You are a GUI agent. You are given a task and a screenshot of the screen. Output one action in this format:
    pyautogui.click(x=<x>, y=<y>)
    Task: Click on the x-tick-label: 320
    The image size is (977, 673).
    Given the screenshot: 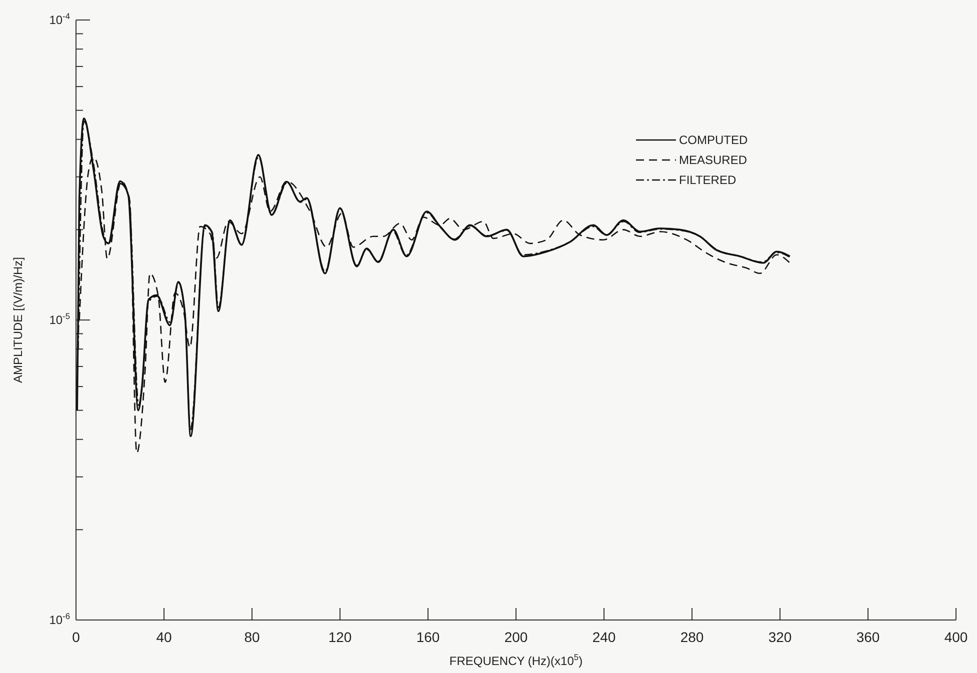 What is the action you would take?
    pyautogui.click(x=780, y=637)
    